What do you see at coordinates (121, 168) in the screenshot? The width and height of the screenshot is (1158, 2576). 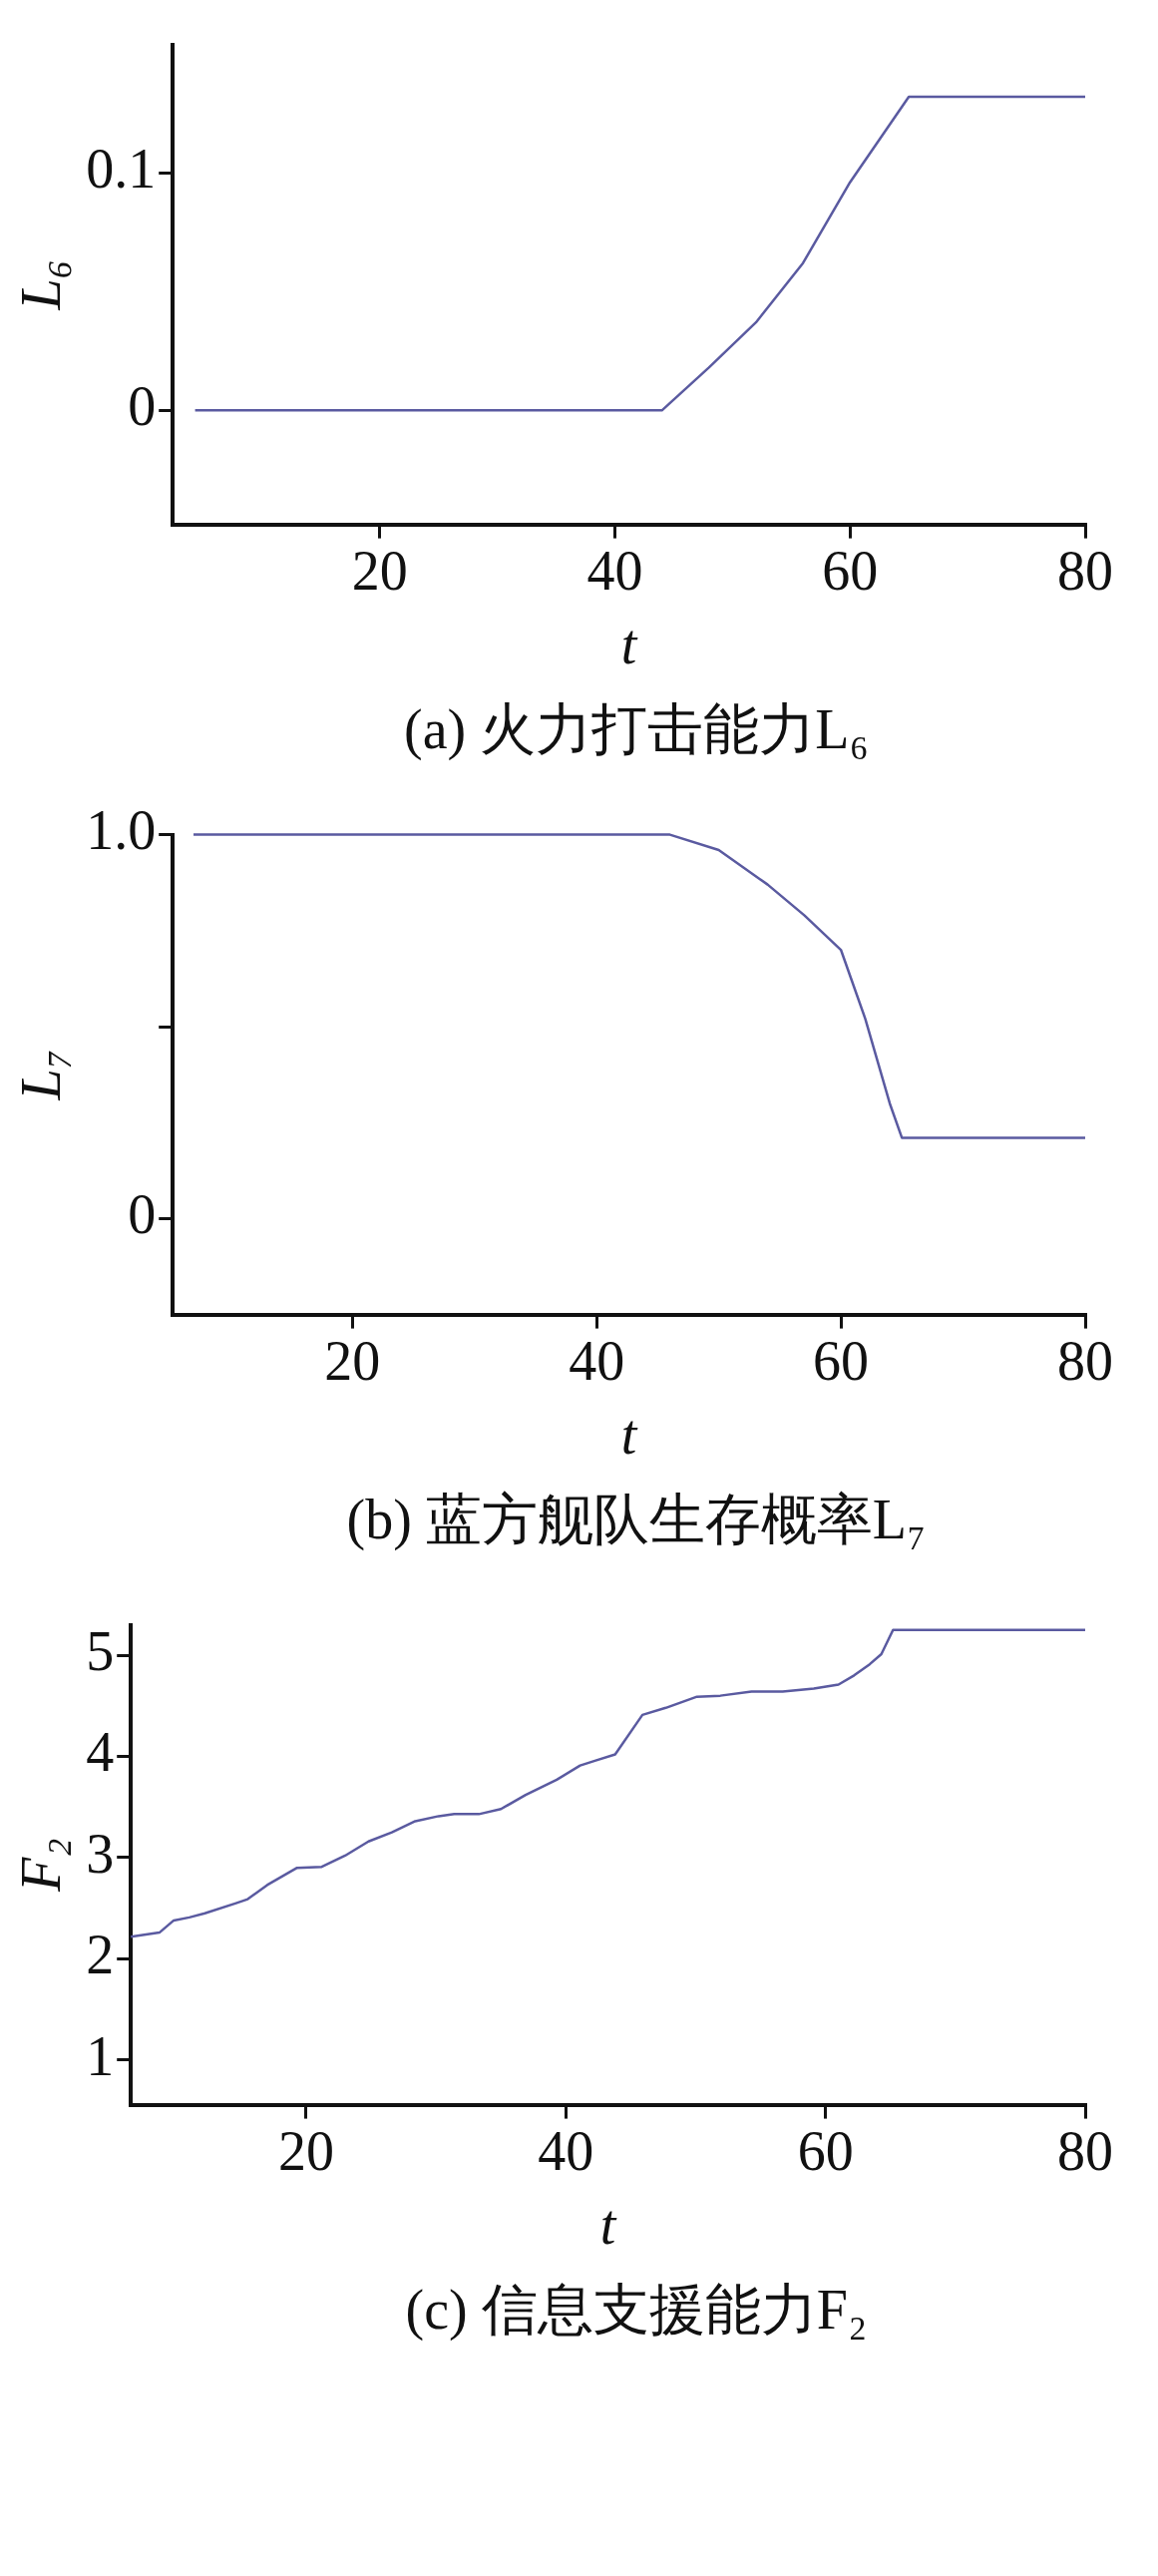 I see `y-tick-label: 0.1` at bounding box center [121, 168].